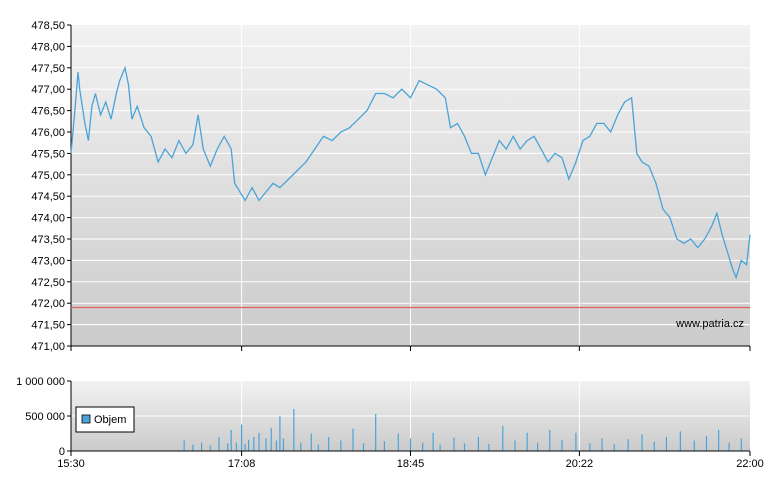 This screenshot has height=490, width=780. I want to click on price-y-tick-label: 473,50, so click(48, 240).